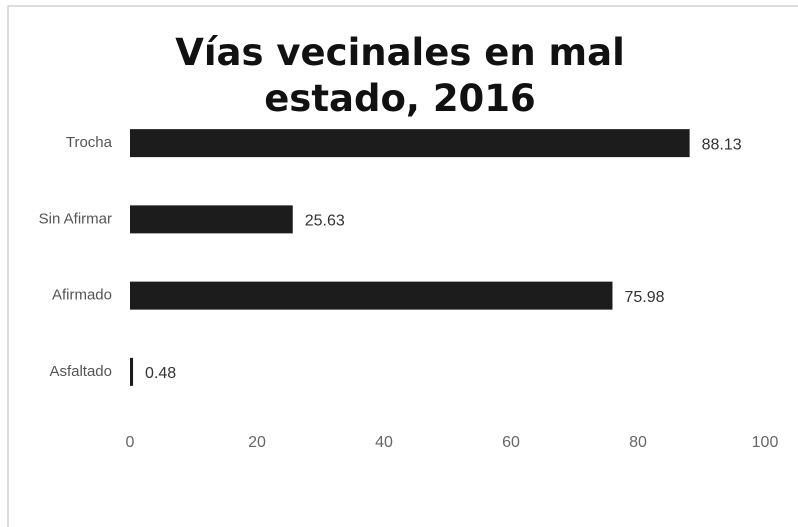 The image size is (798, 527). Describe the element at coordinates (644, 297) in the screenshot. I see `value-label: 75.98` at that location.